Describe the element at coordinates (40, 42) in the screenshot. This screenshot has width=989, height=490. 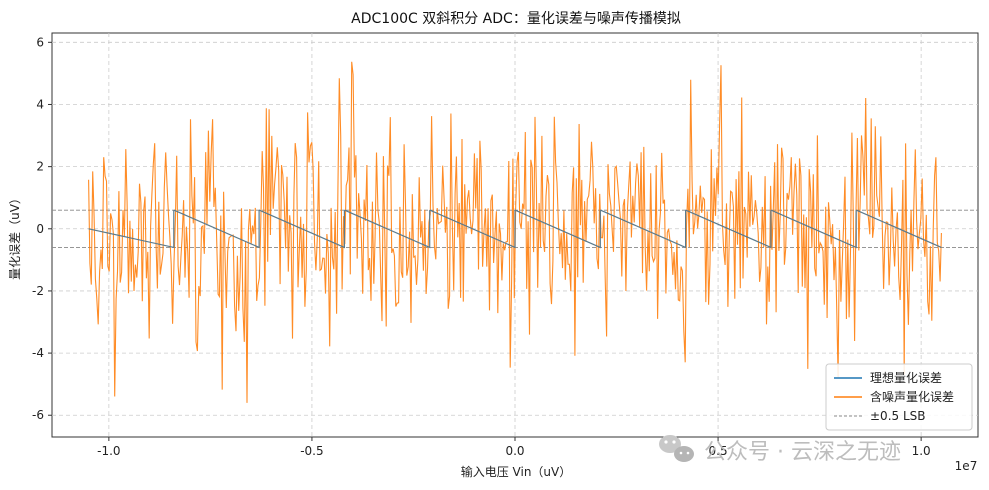
I see `y-tick-label: 6` at that location.